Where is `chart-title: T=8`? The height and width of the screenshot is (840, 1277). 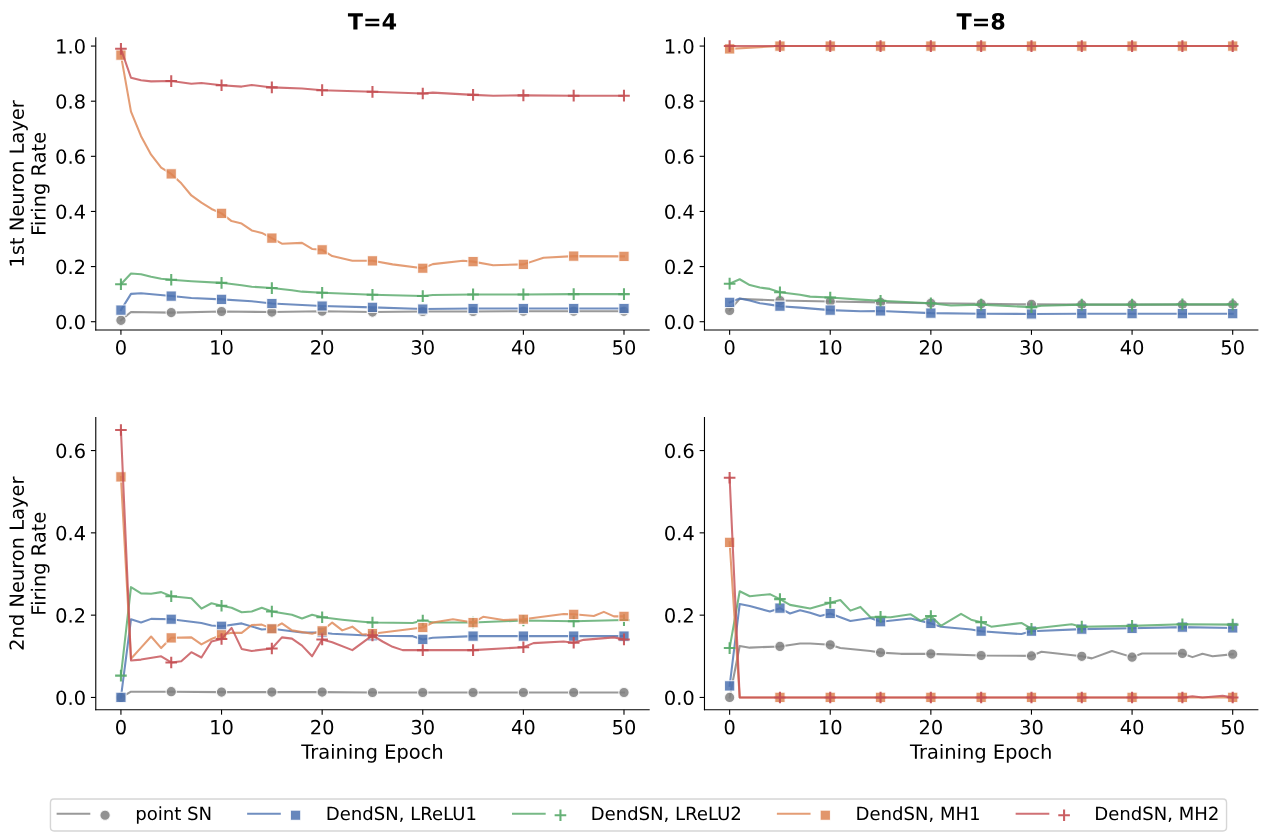
chart-title: T=8 is located at coordinates (980, 21).